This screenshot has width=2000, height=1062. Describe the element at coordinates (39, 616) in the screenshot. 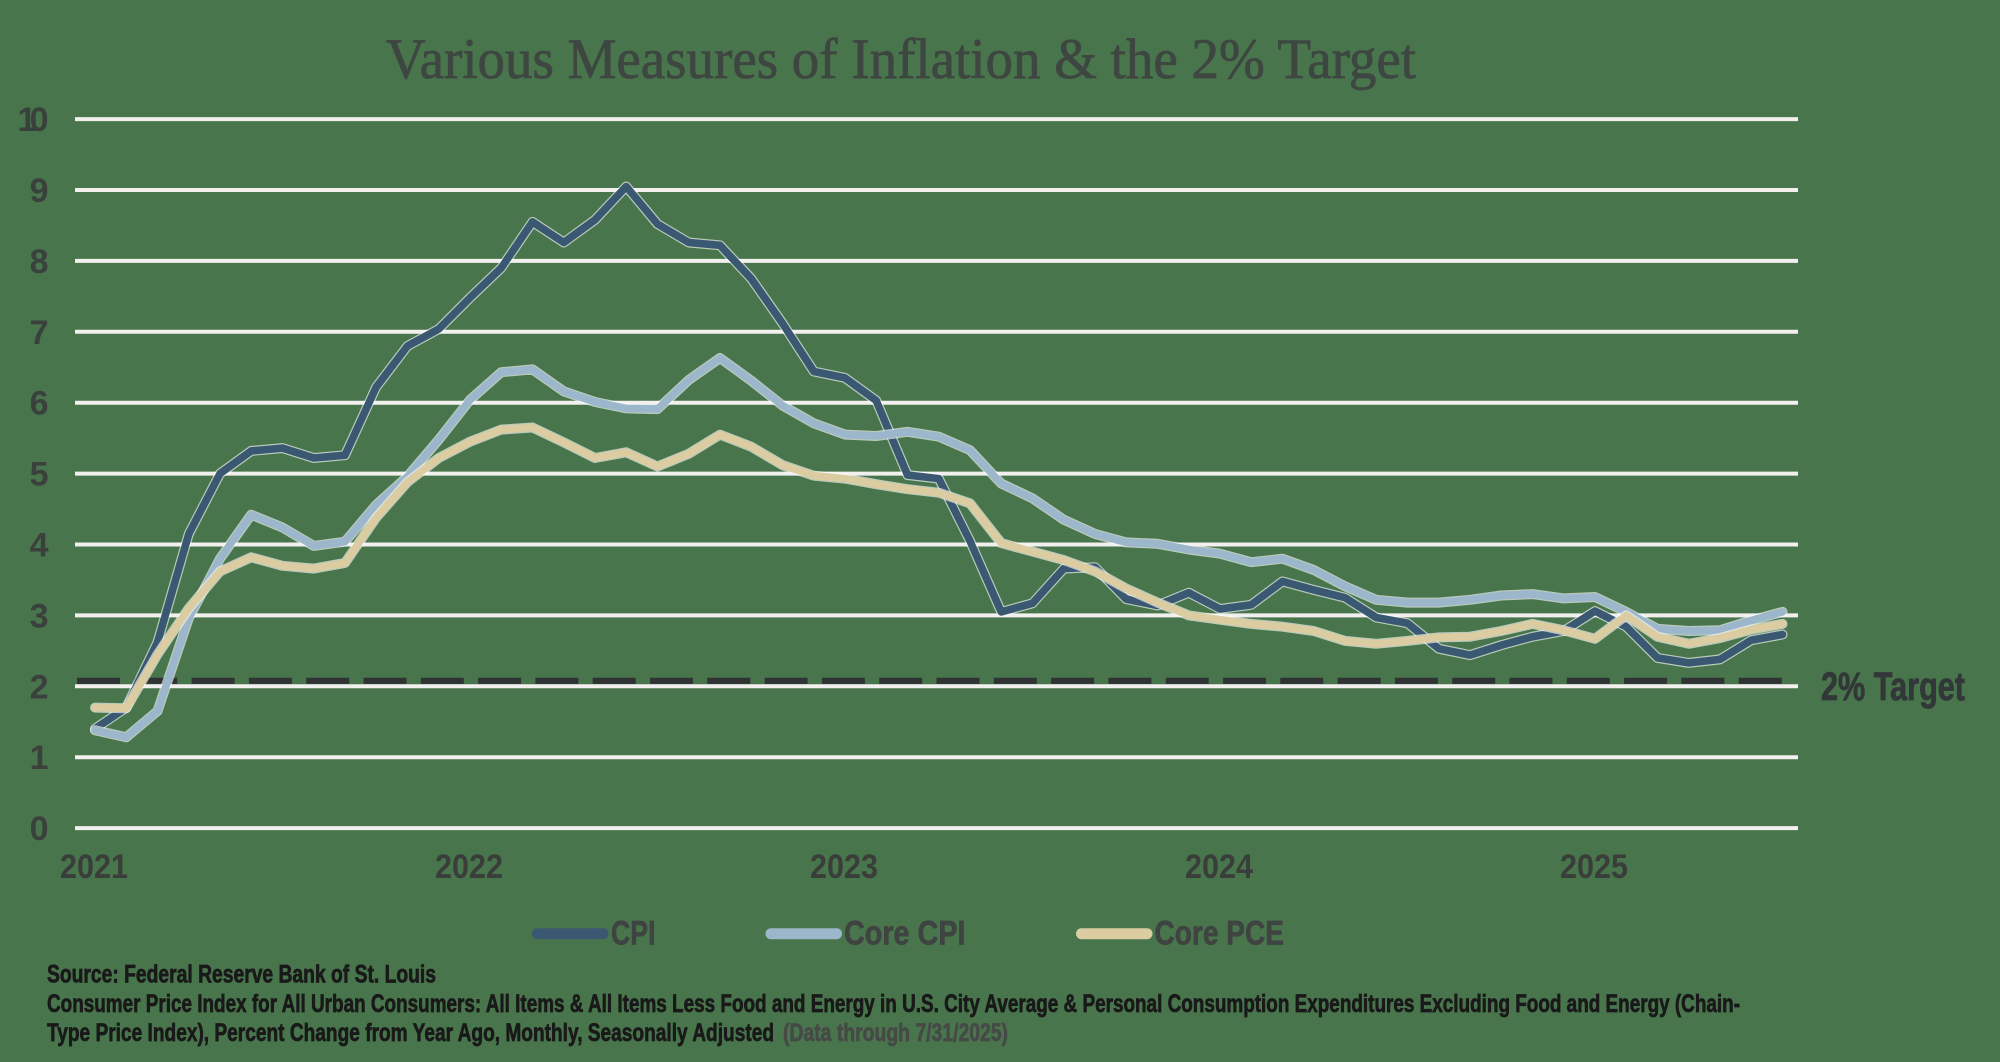

I see `svg-text: 3` at that location.